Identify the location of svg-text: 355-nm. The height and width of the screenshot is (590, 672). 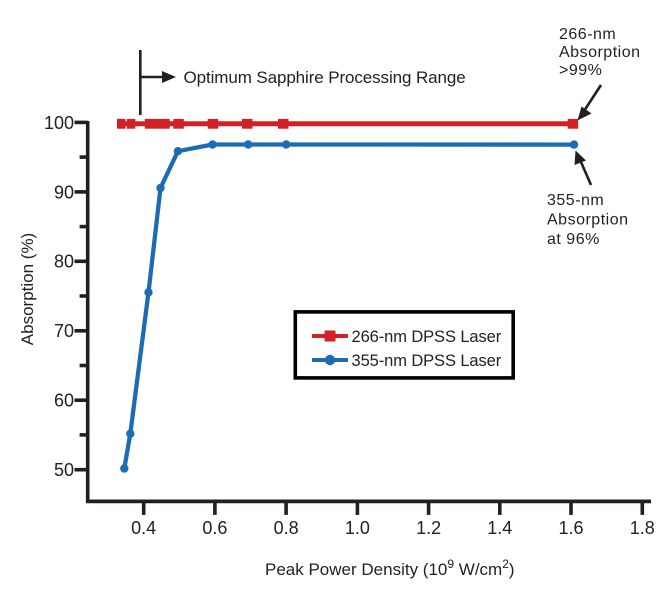
(575, 200).